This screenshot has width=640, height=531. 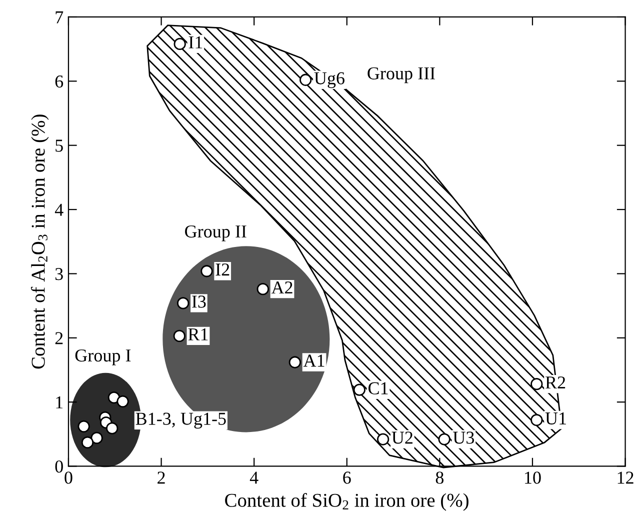 I want to click on y-tick-label: 2, so click(x=59, y=338).